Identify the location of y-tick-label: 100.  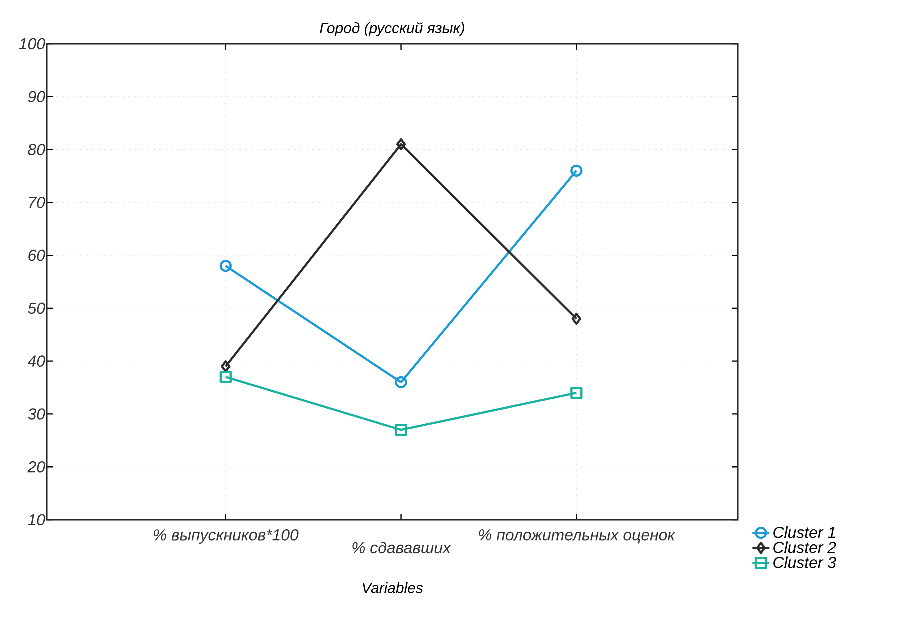
(32, 44).